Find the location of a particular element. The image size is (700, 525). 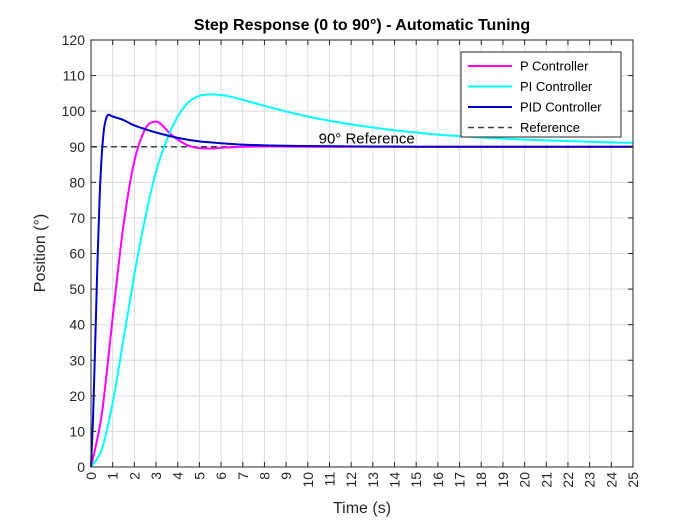

x-tick-label: 16 is located at coordinates (438, 480).